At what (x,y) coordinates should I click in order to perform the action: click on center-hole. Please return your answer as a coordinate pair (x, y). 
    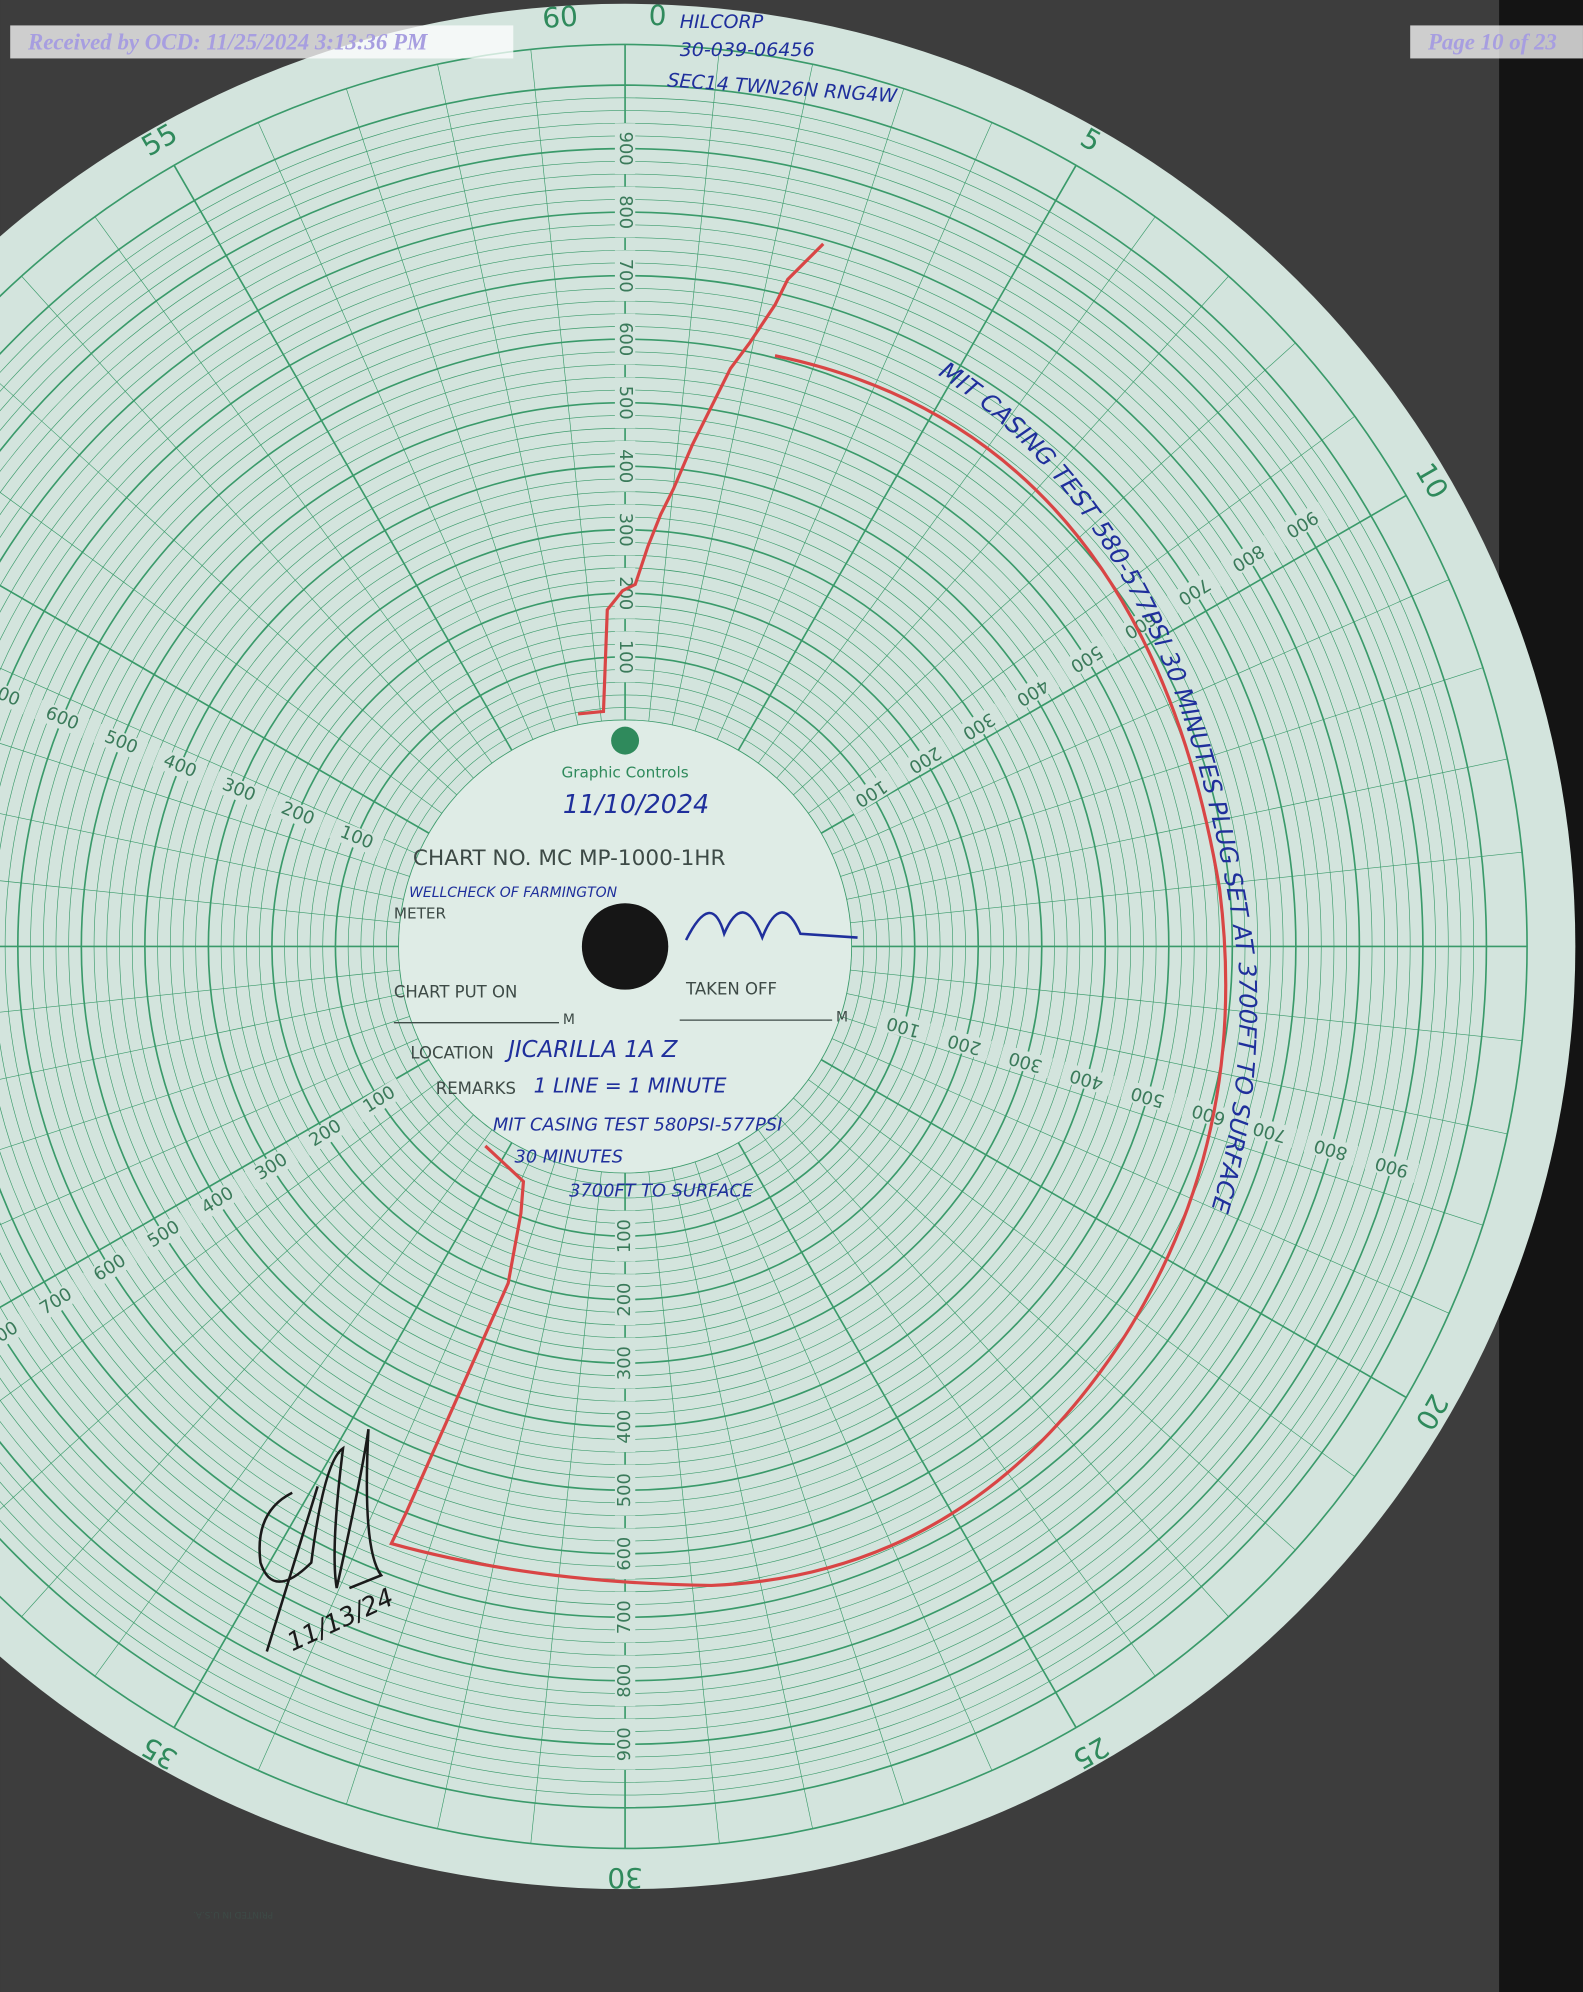
    Looking at the image, I should click on (625, 946).